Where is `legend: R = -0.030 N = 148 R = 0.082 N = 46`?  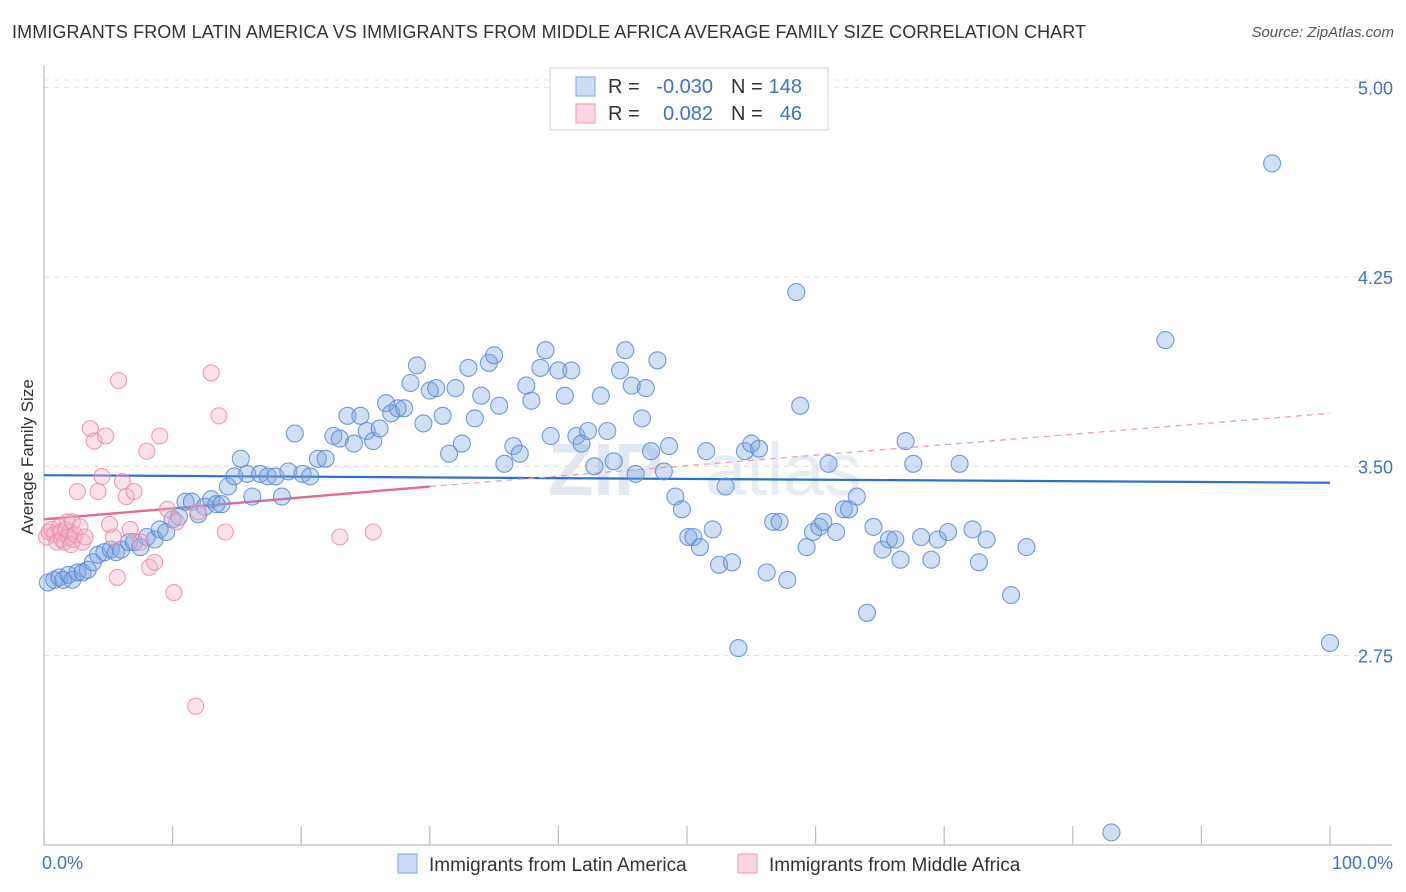
legend: R = -0.030 N = 148 R = 0.082 N = 46 is located at coordinates (689, 99).